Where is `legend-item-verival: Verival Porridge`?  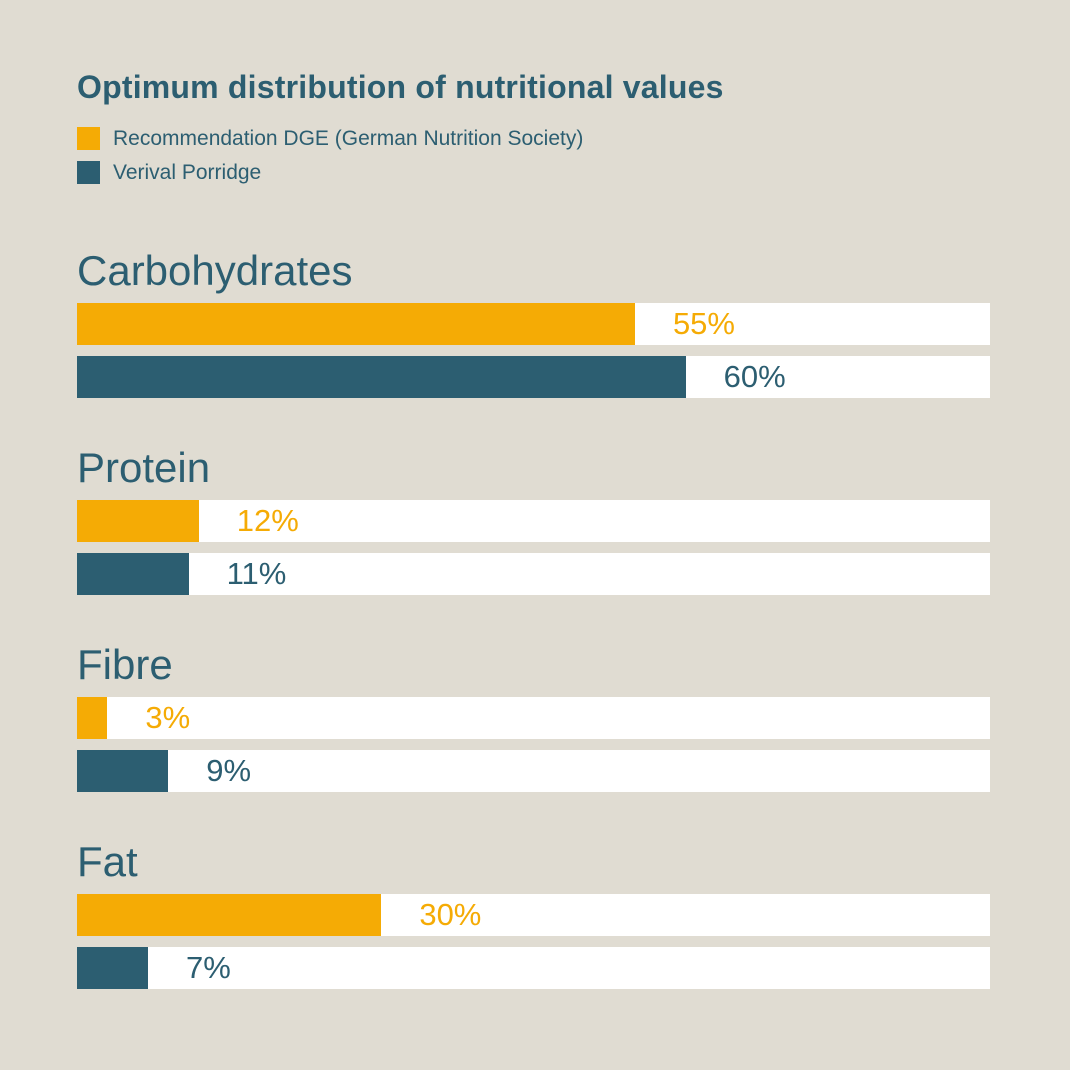 legend-item-verival: Verival Porridge is located at coordinates (533, 172).